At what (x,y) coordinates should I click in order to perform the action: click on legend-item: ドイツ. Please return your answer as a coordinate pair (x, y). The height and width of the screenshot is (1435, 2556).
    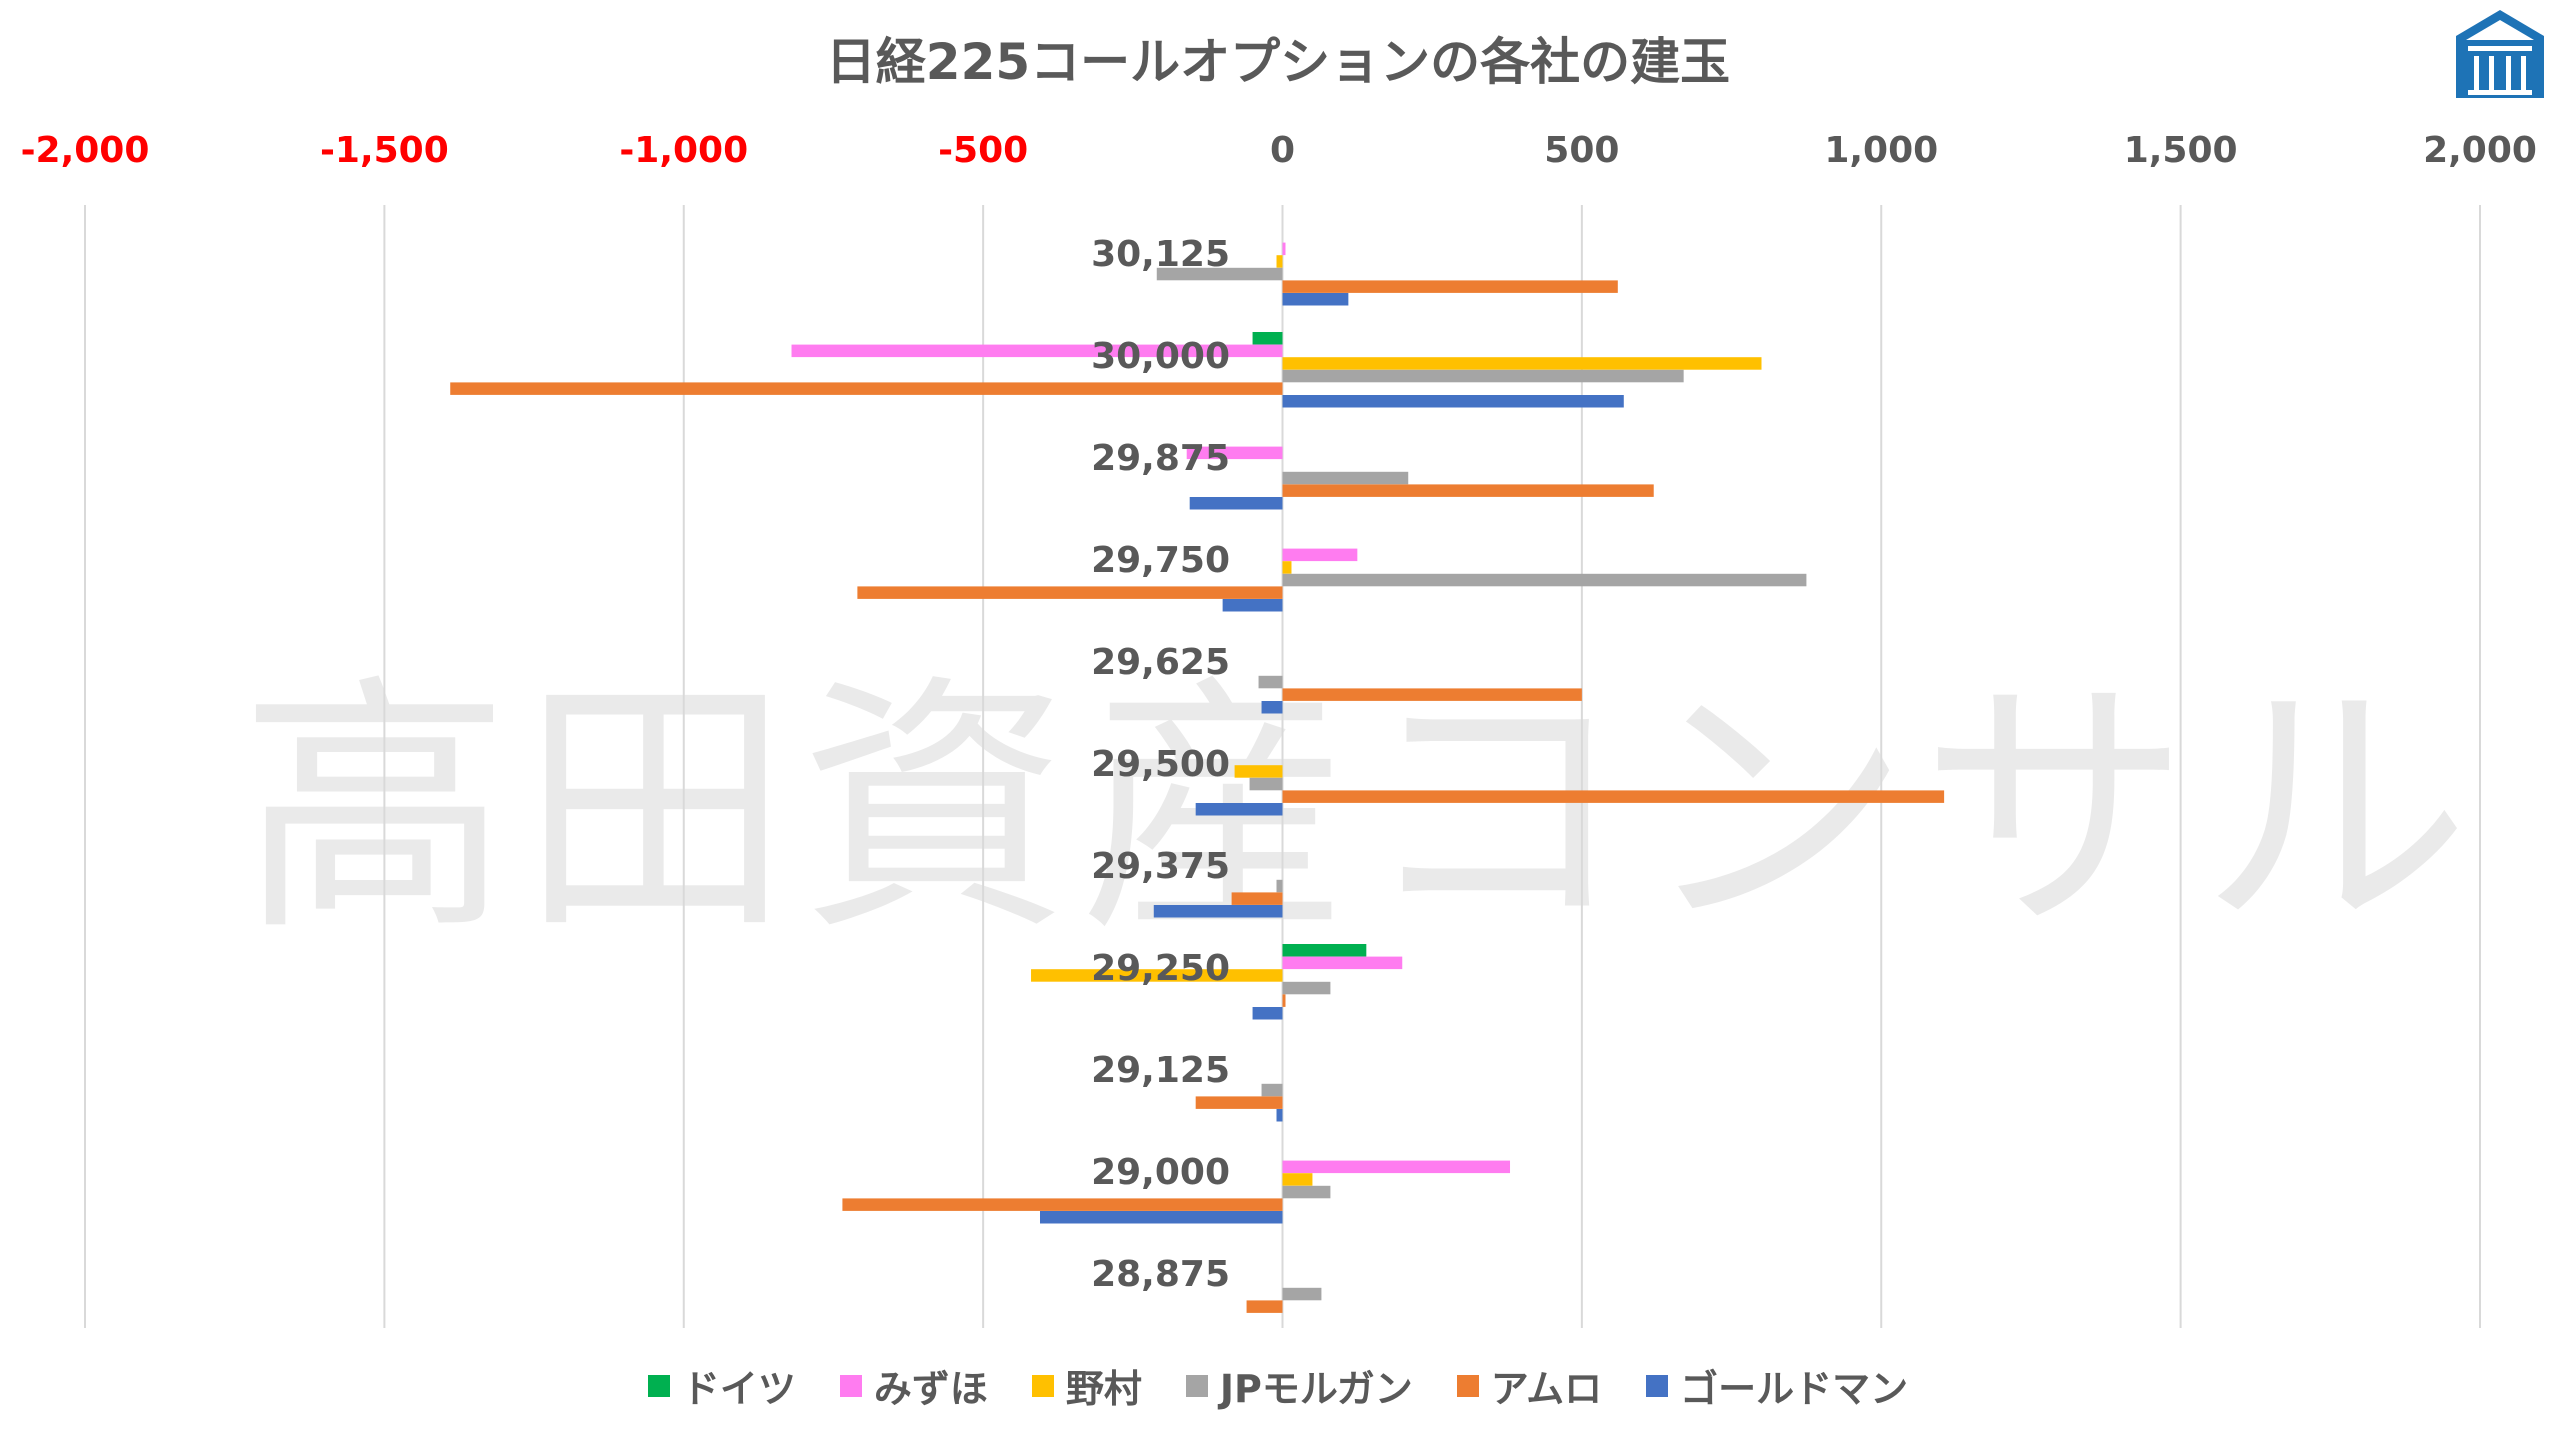
    Looking at the image, I should click on (721, 1385).